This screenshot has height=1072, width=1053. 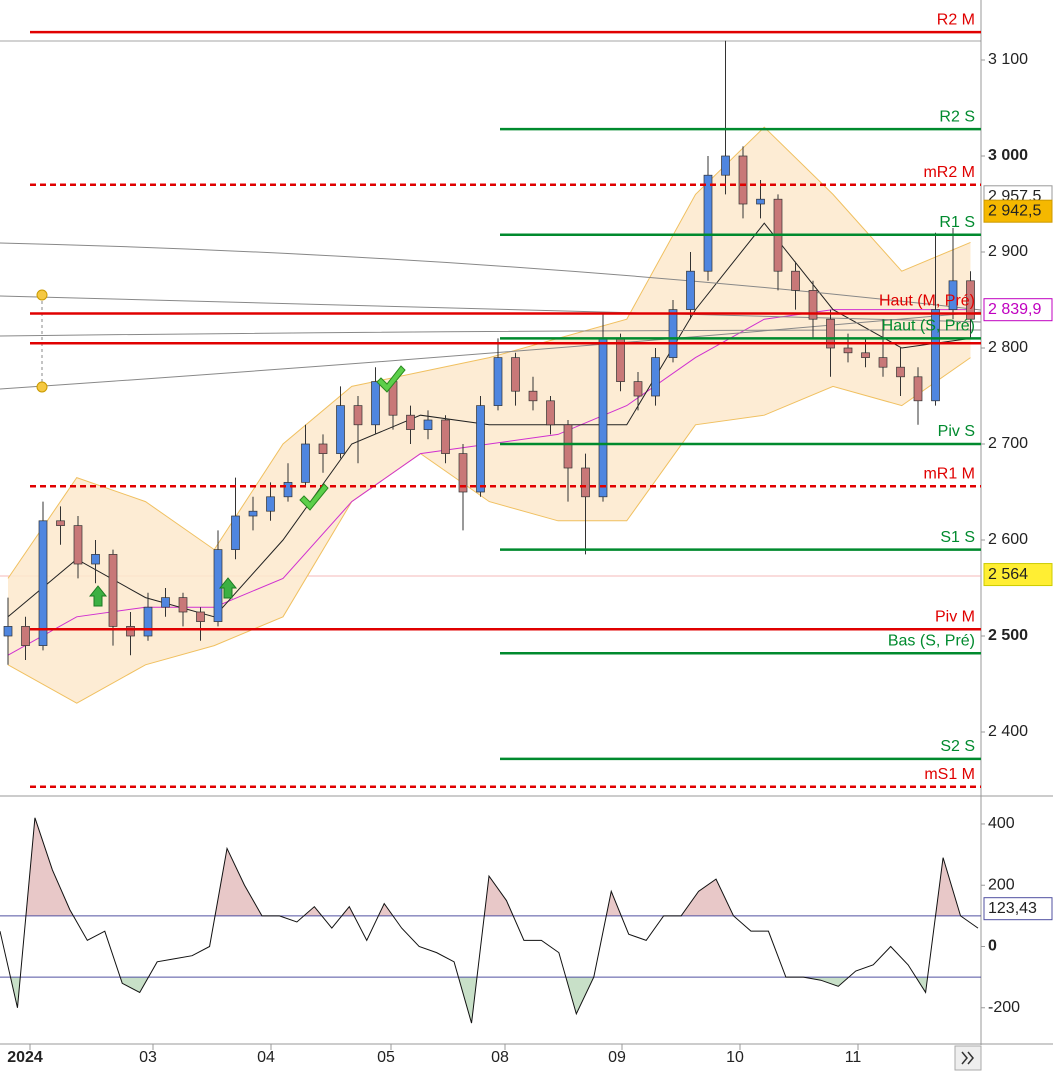 I want to click on osc-y-tick-label: 400, so click(x=1001, y=823).